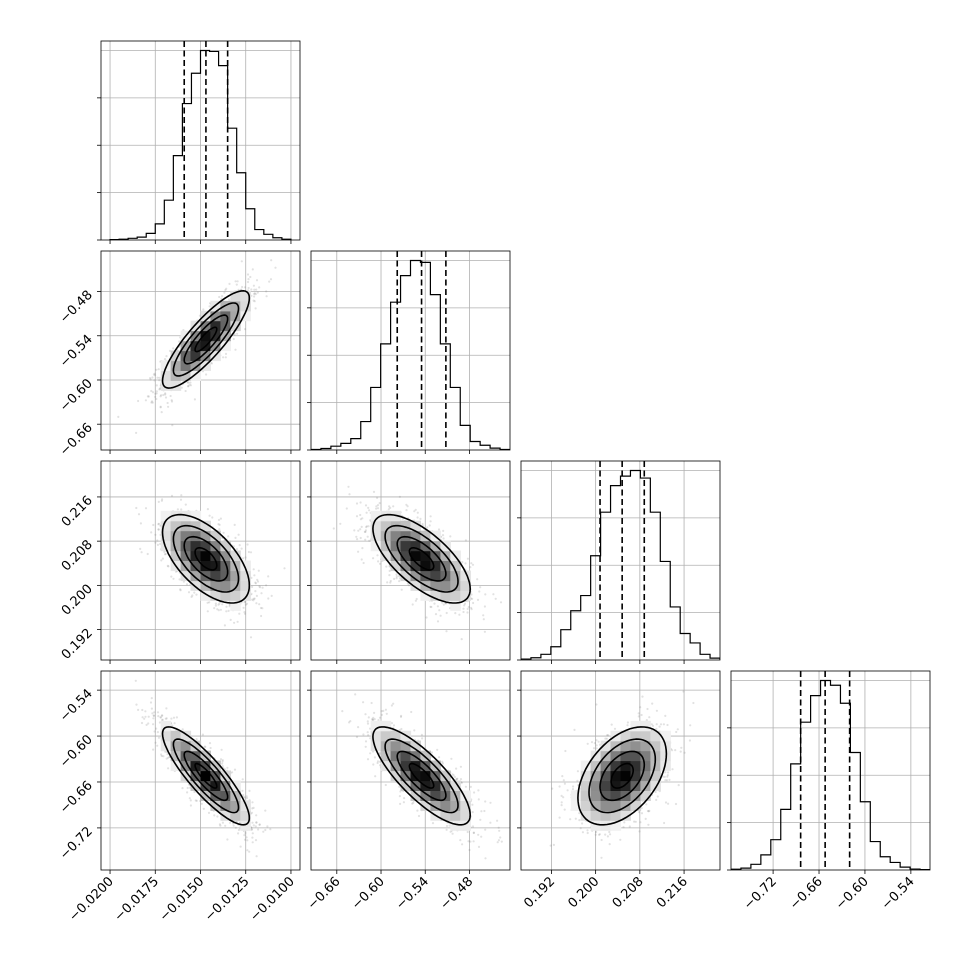 Image resolution: width=970 pixels, height=970 pixels. What do you see at coordinates (76, 351) in the screenshot?
I see `y-tick-label: −0.54` at bounding box center [76, 351].